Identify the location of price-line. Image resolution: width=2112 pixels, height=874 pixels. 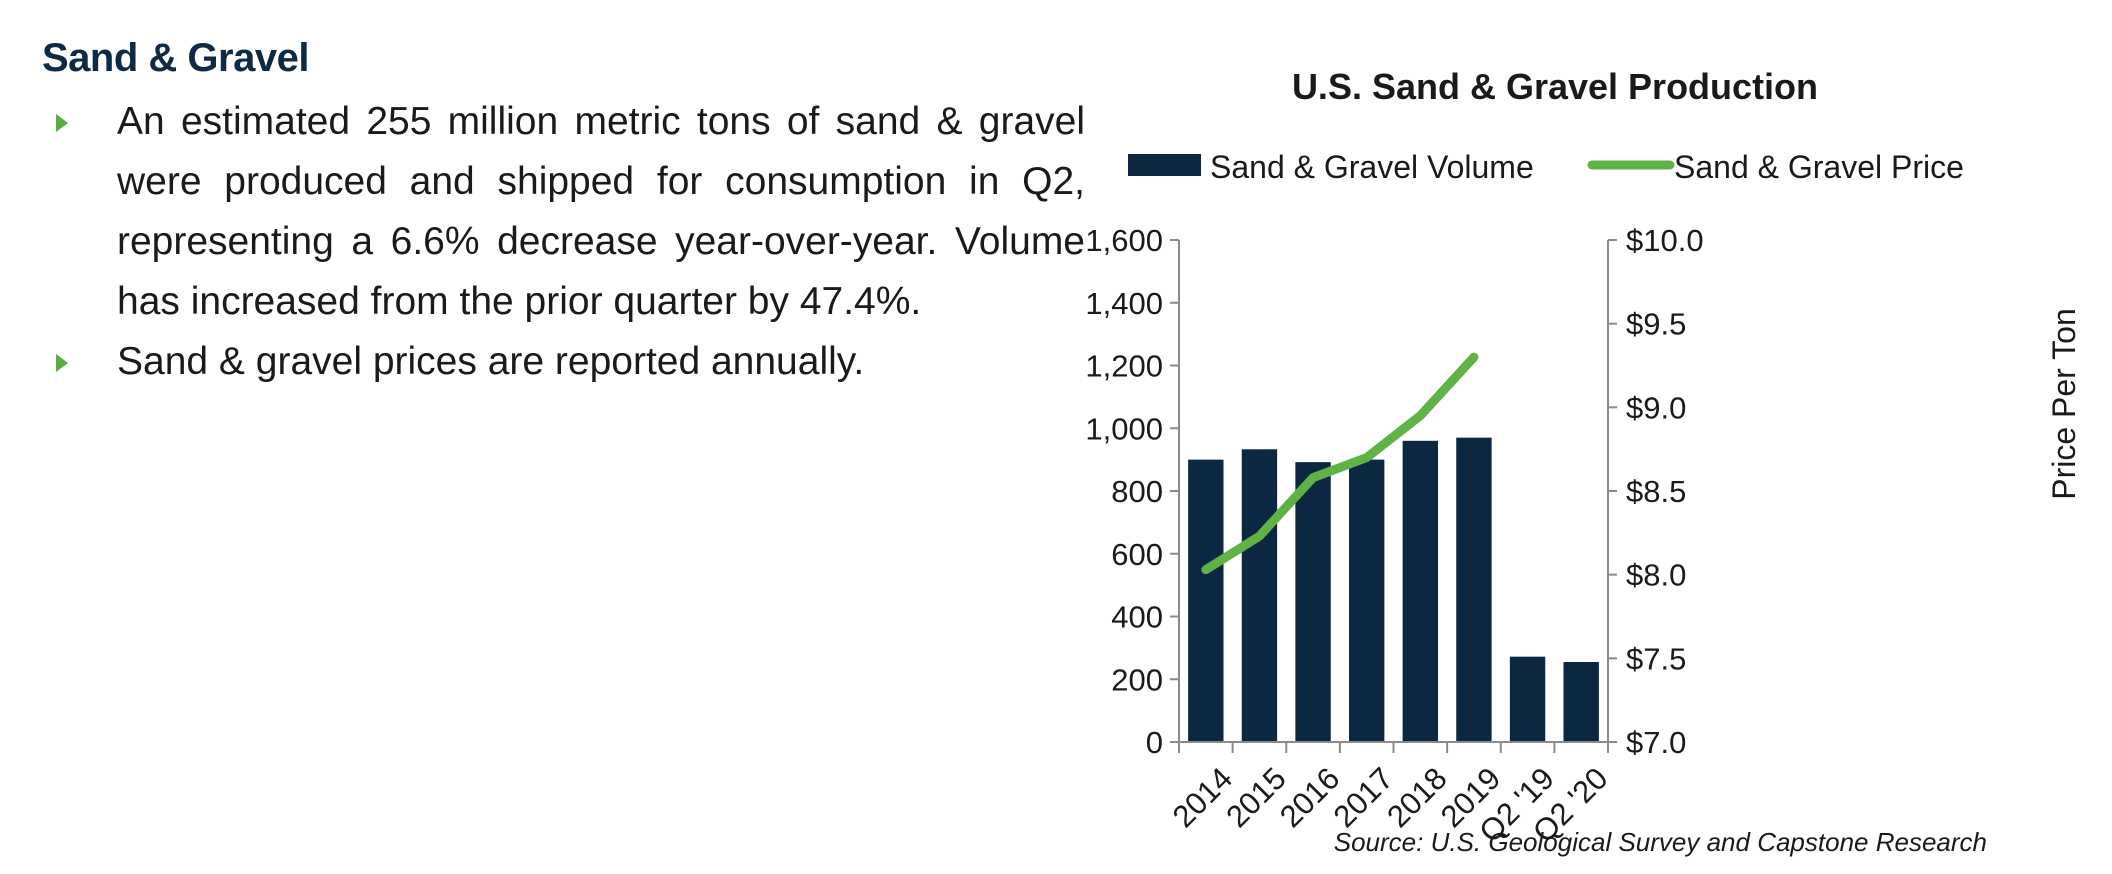
(1340, 463).